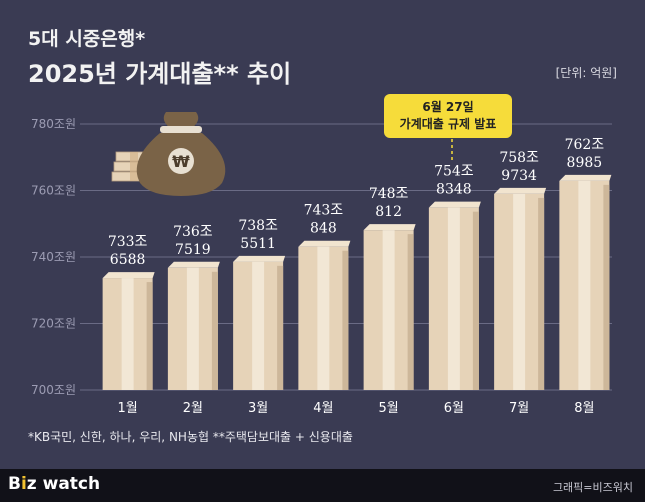 This screenshot has width=645, height=502. Describe the element at coordinates (258, 226) in the screenshot. I see `value-label-line1: 738조` at that location.